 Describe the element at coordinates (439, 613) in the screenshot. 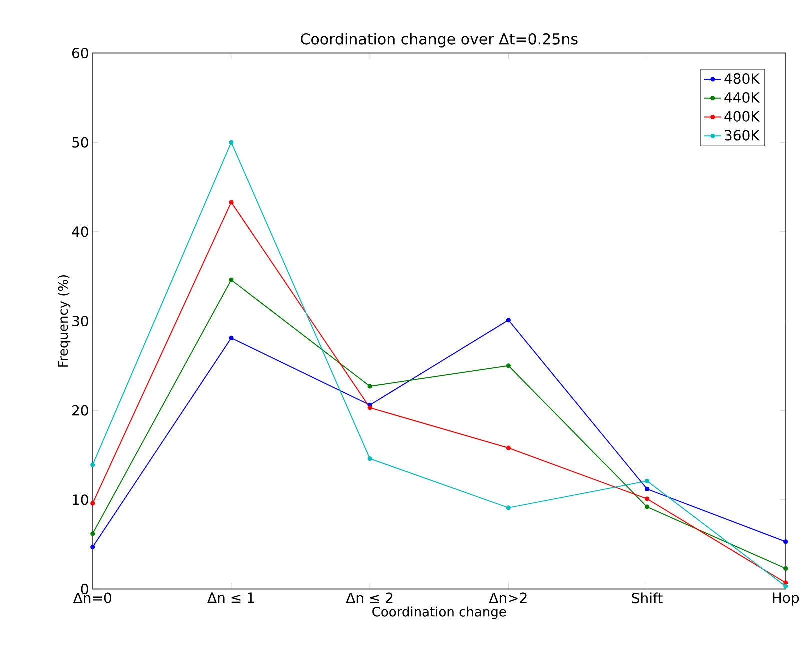

I see `x-axis-title: Coordination change` at that location.